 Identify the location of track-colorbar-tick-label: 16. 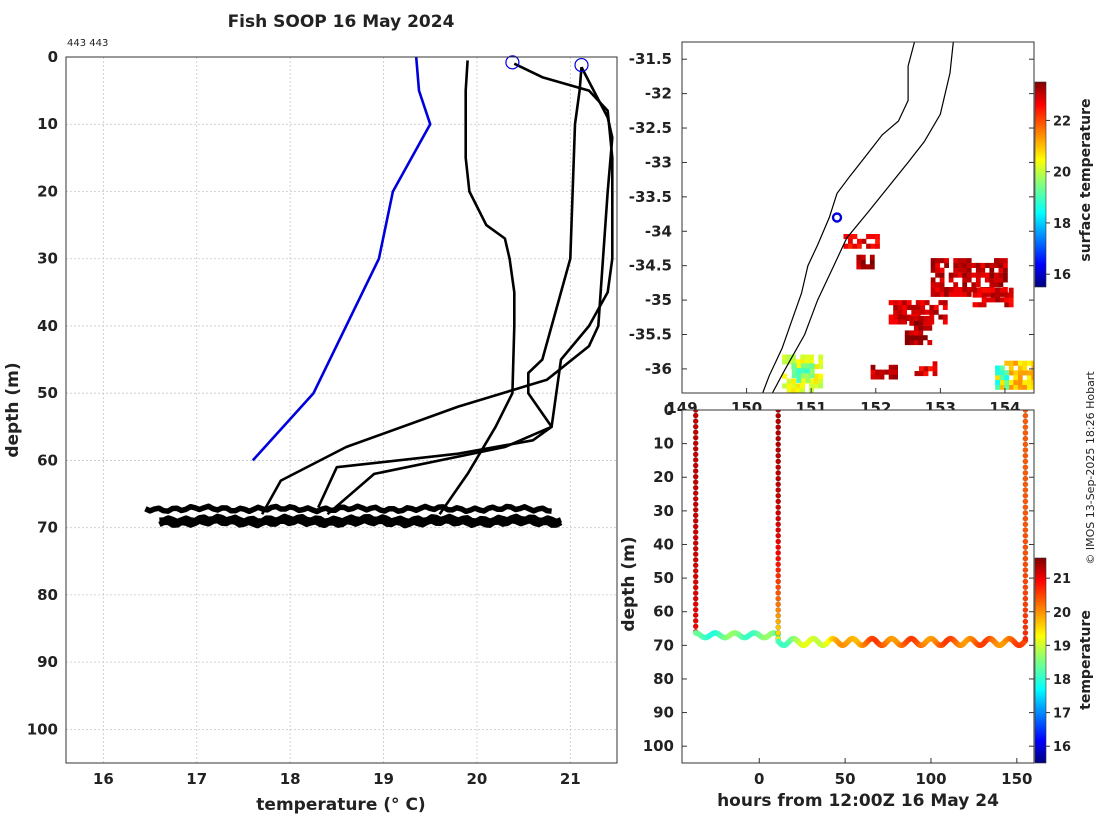
(1062, 747).